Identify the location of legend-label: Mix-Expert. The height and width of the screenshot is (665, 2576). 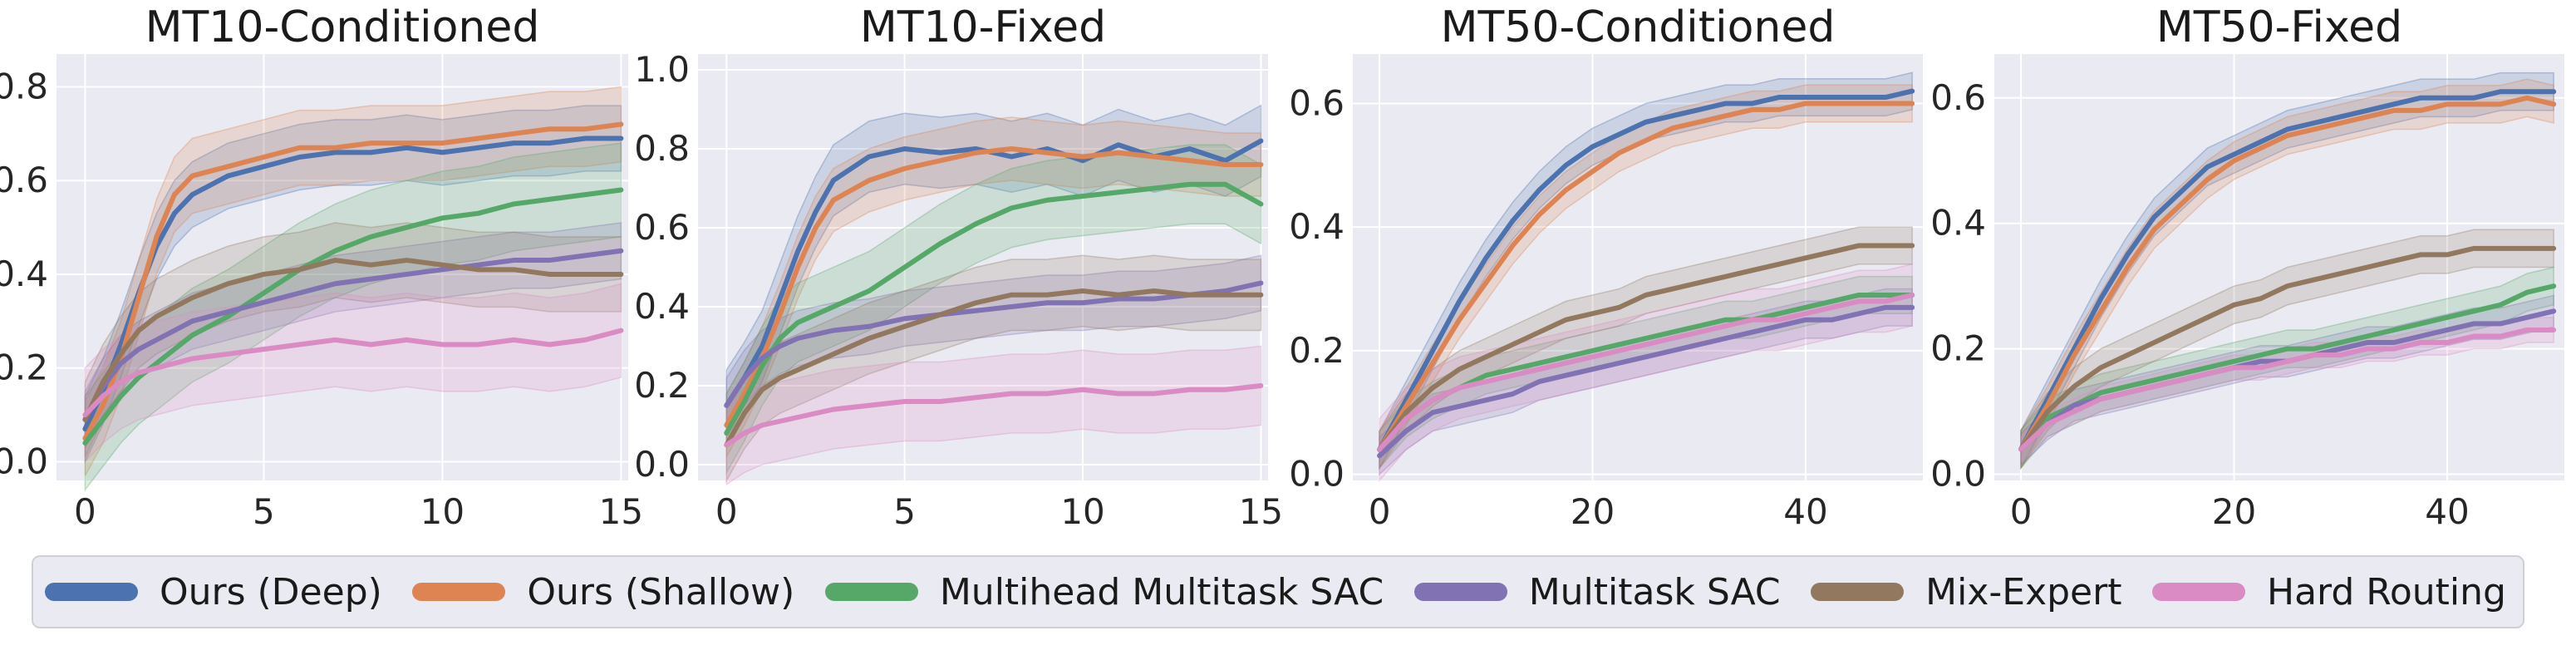
(2023, 591).